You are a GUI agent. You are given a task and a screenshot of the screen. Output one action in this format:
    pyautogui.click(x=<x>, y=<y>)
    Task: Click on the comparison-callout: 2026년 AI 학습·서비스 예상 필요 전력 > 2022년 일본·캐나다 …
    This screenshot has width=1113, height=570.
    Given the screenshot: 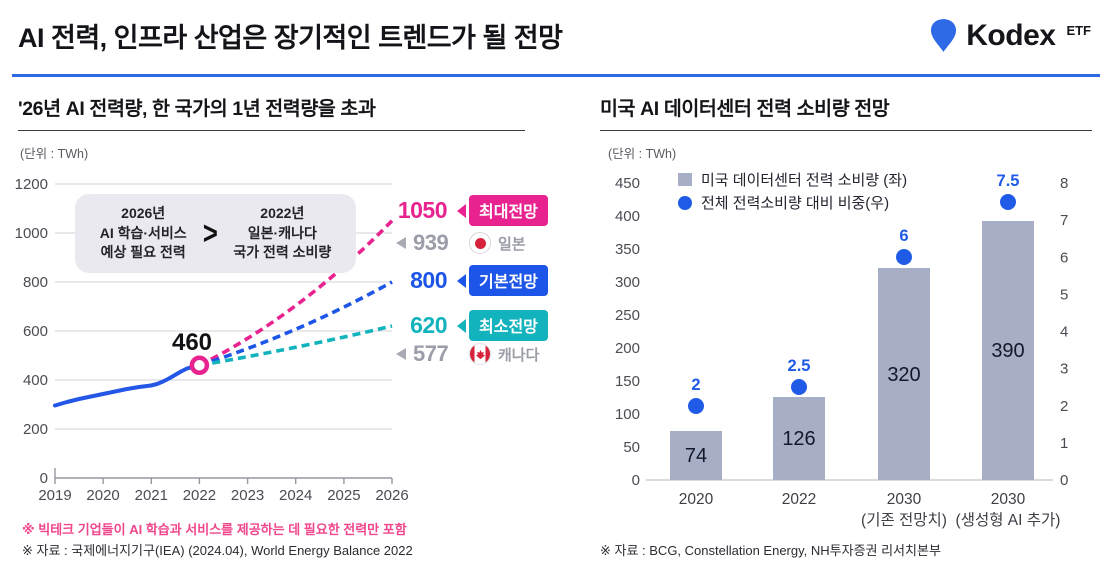 What is the action you would take?
    pyautogui.click(x=215, y=233)
    